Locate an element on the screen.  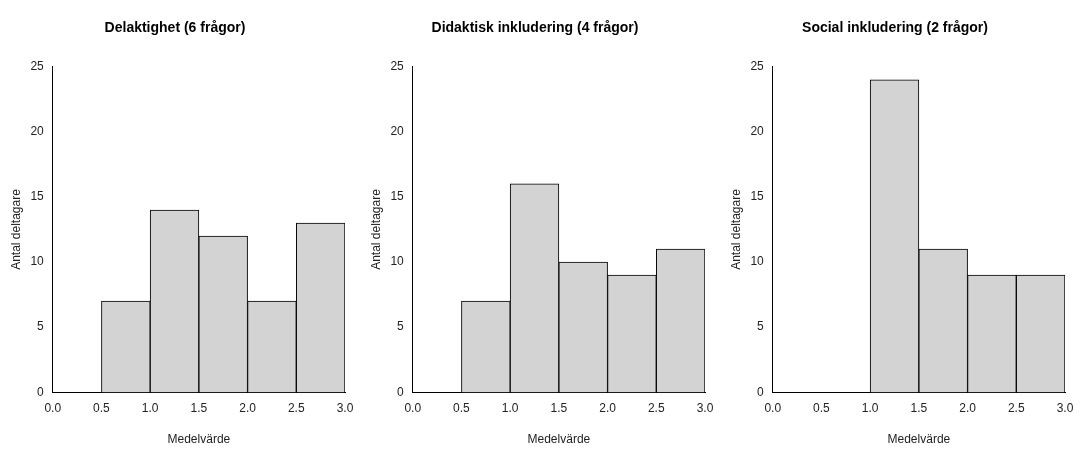
chart-title: Didaktisk inkludering (4 frågor) is located at coordinates (535, 27).